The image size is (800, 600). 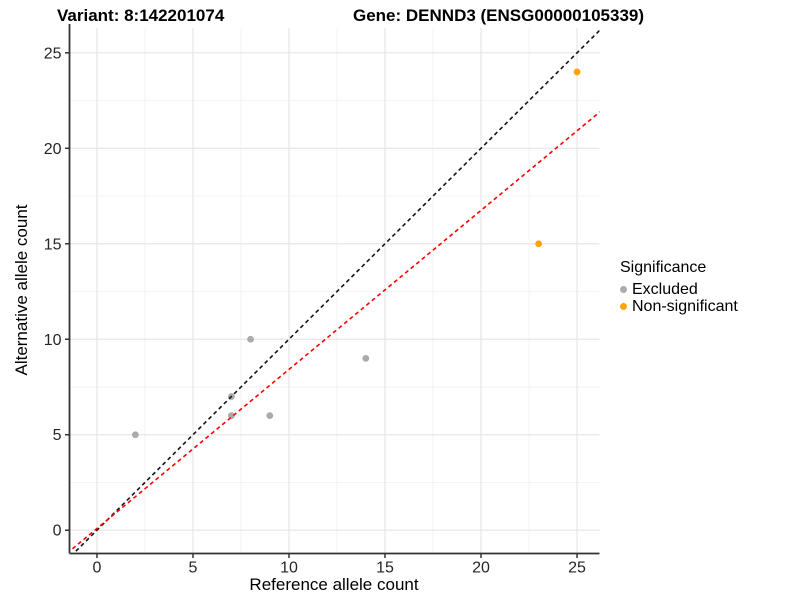 I want to click on legend-title: Significance, so click(x=663, y=267).